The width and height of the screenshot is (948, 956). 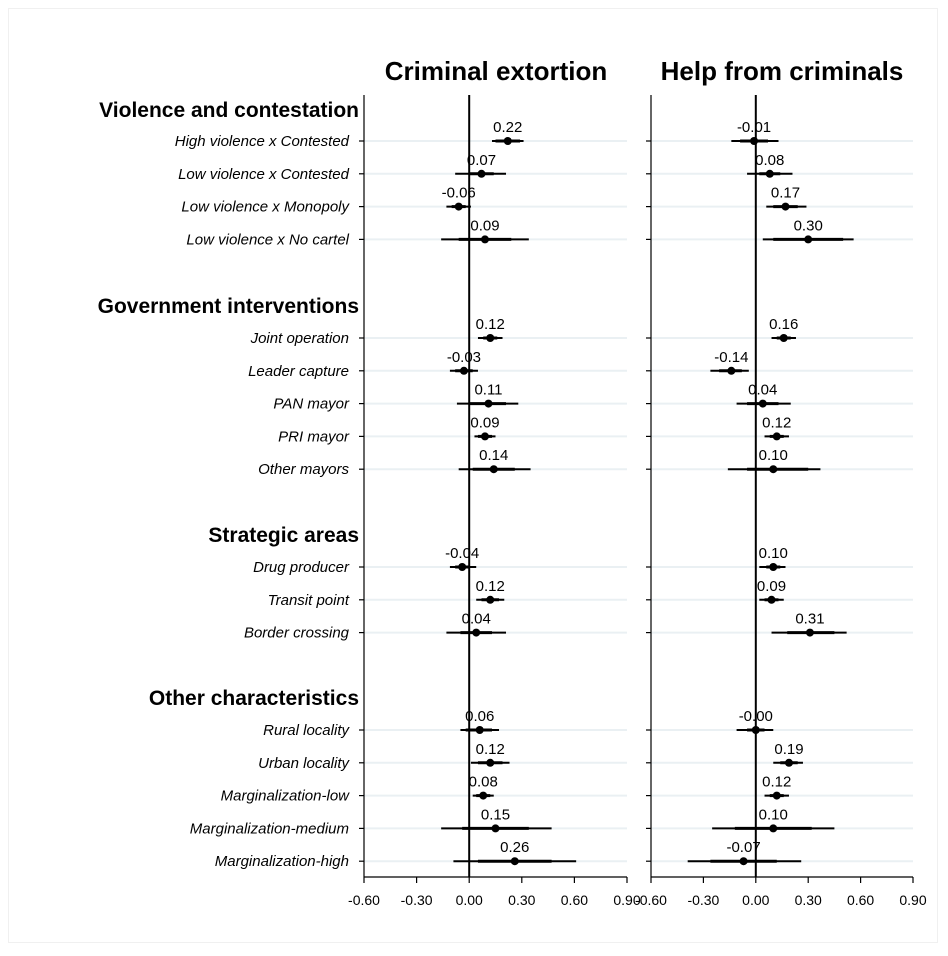 I want to click on estimate-label: -0.00, so click(x=756, y=716).